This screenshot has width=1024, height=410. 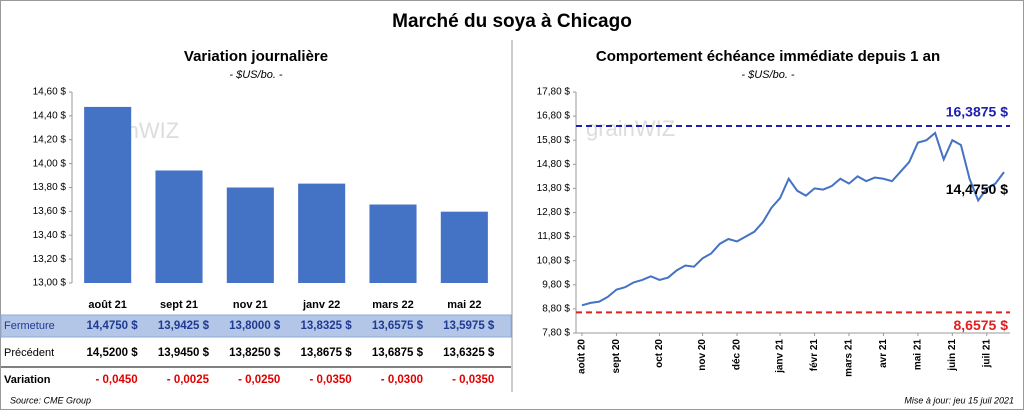 I want to click on y-tick-label: 9,80 $, so click(x=556, y=284).